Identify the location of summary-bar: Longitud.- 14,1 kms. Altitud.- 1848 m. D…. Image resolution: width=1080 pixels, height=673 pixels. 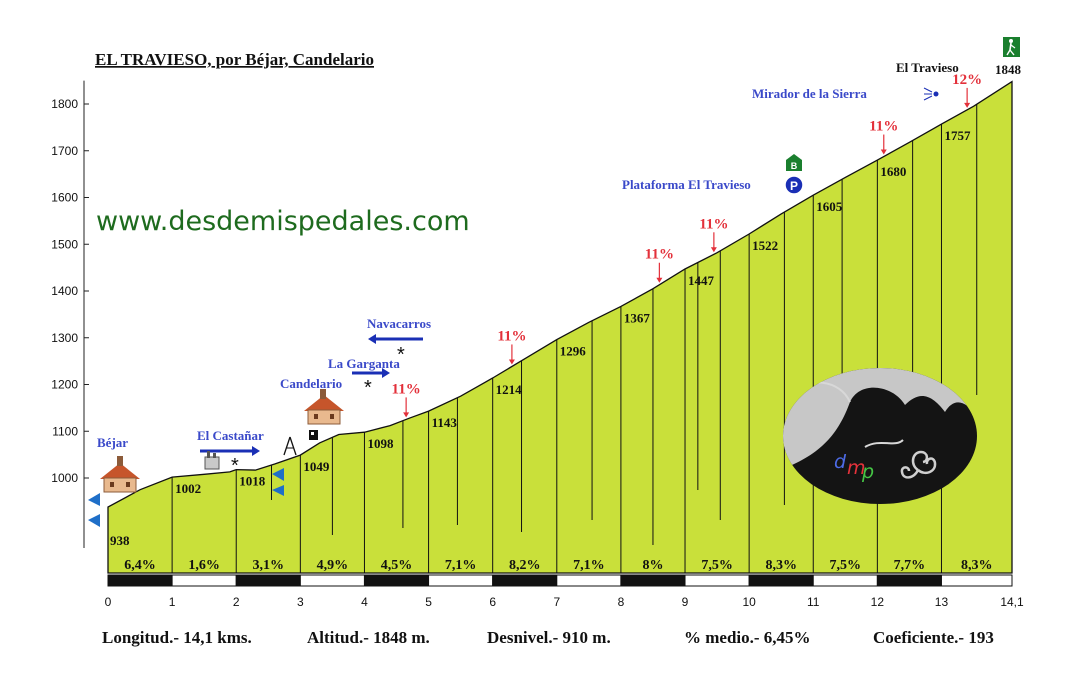
(548, 637).